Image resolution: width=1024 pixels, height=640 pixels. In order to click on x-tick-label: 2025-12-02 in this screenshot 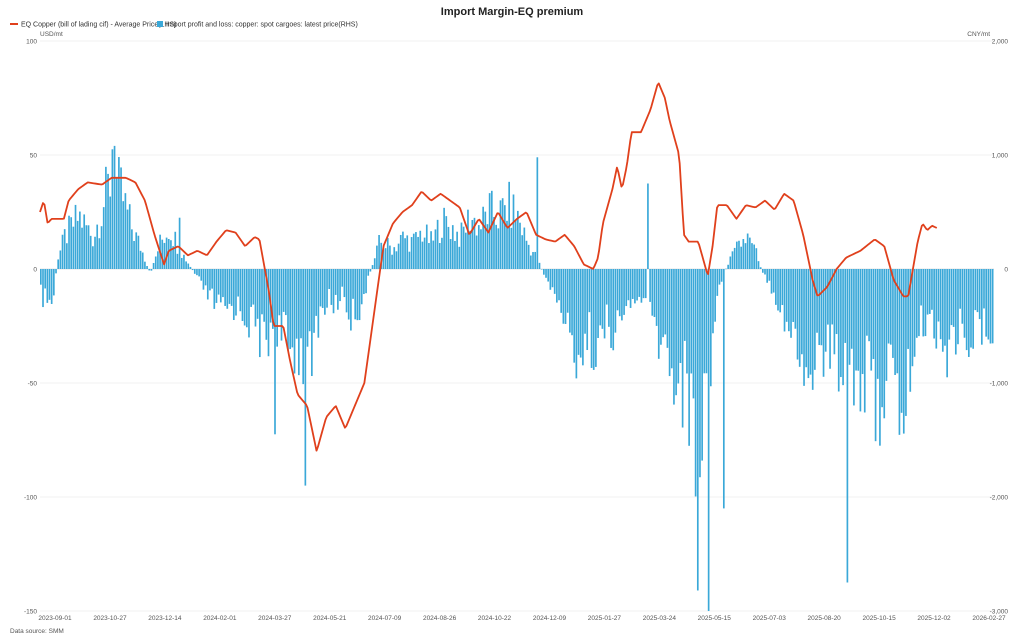, I will do `click(934, 618)`.